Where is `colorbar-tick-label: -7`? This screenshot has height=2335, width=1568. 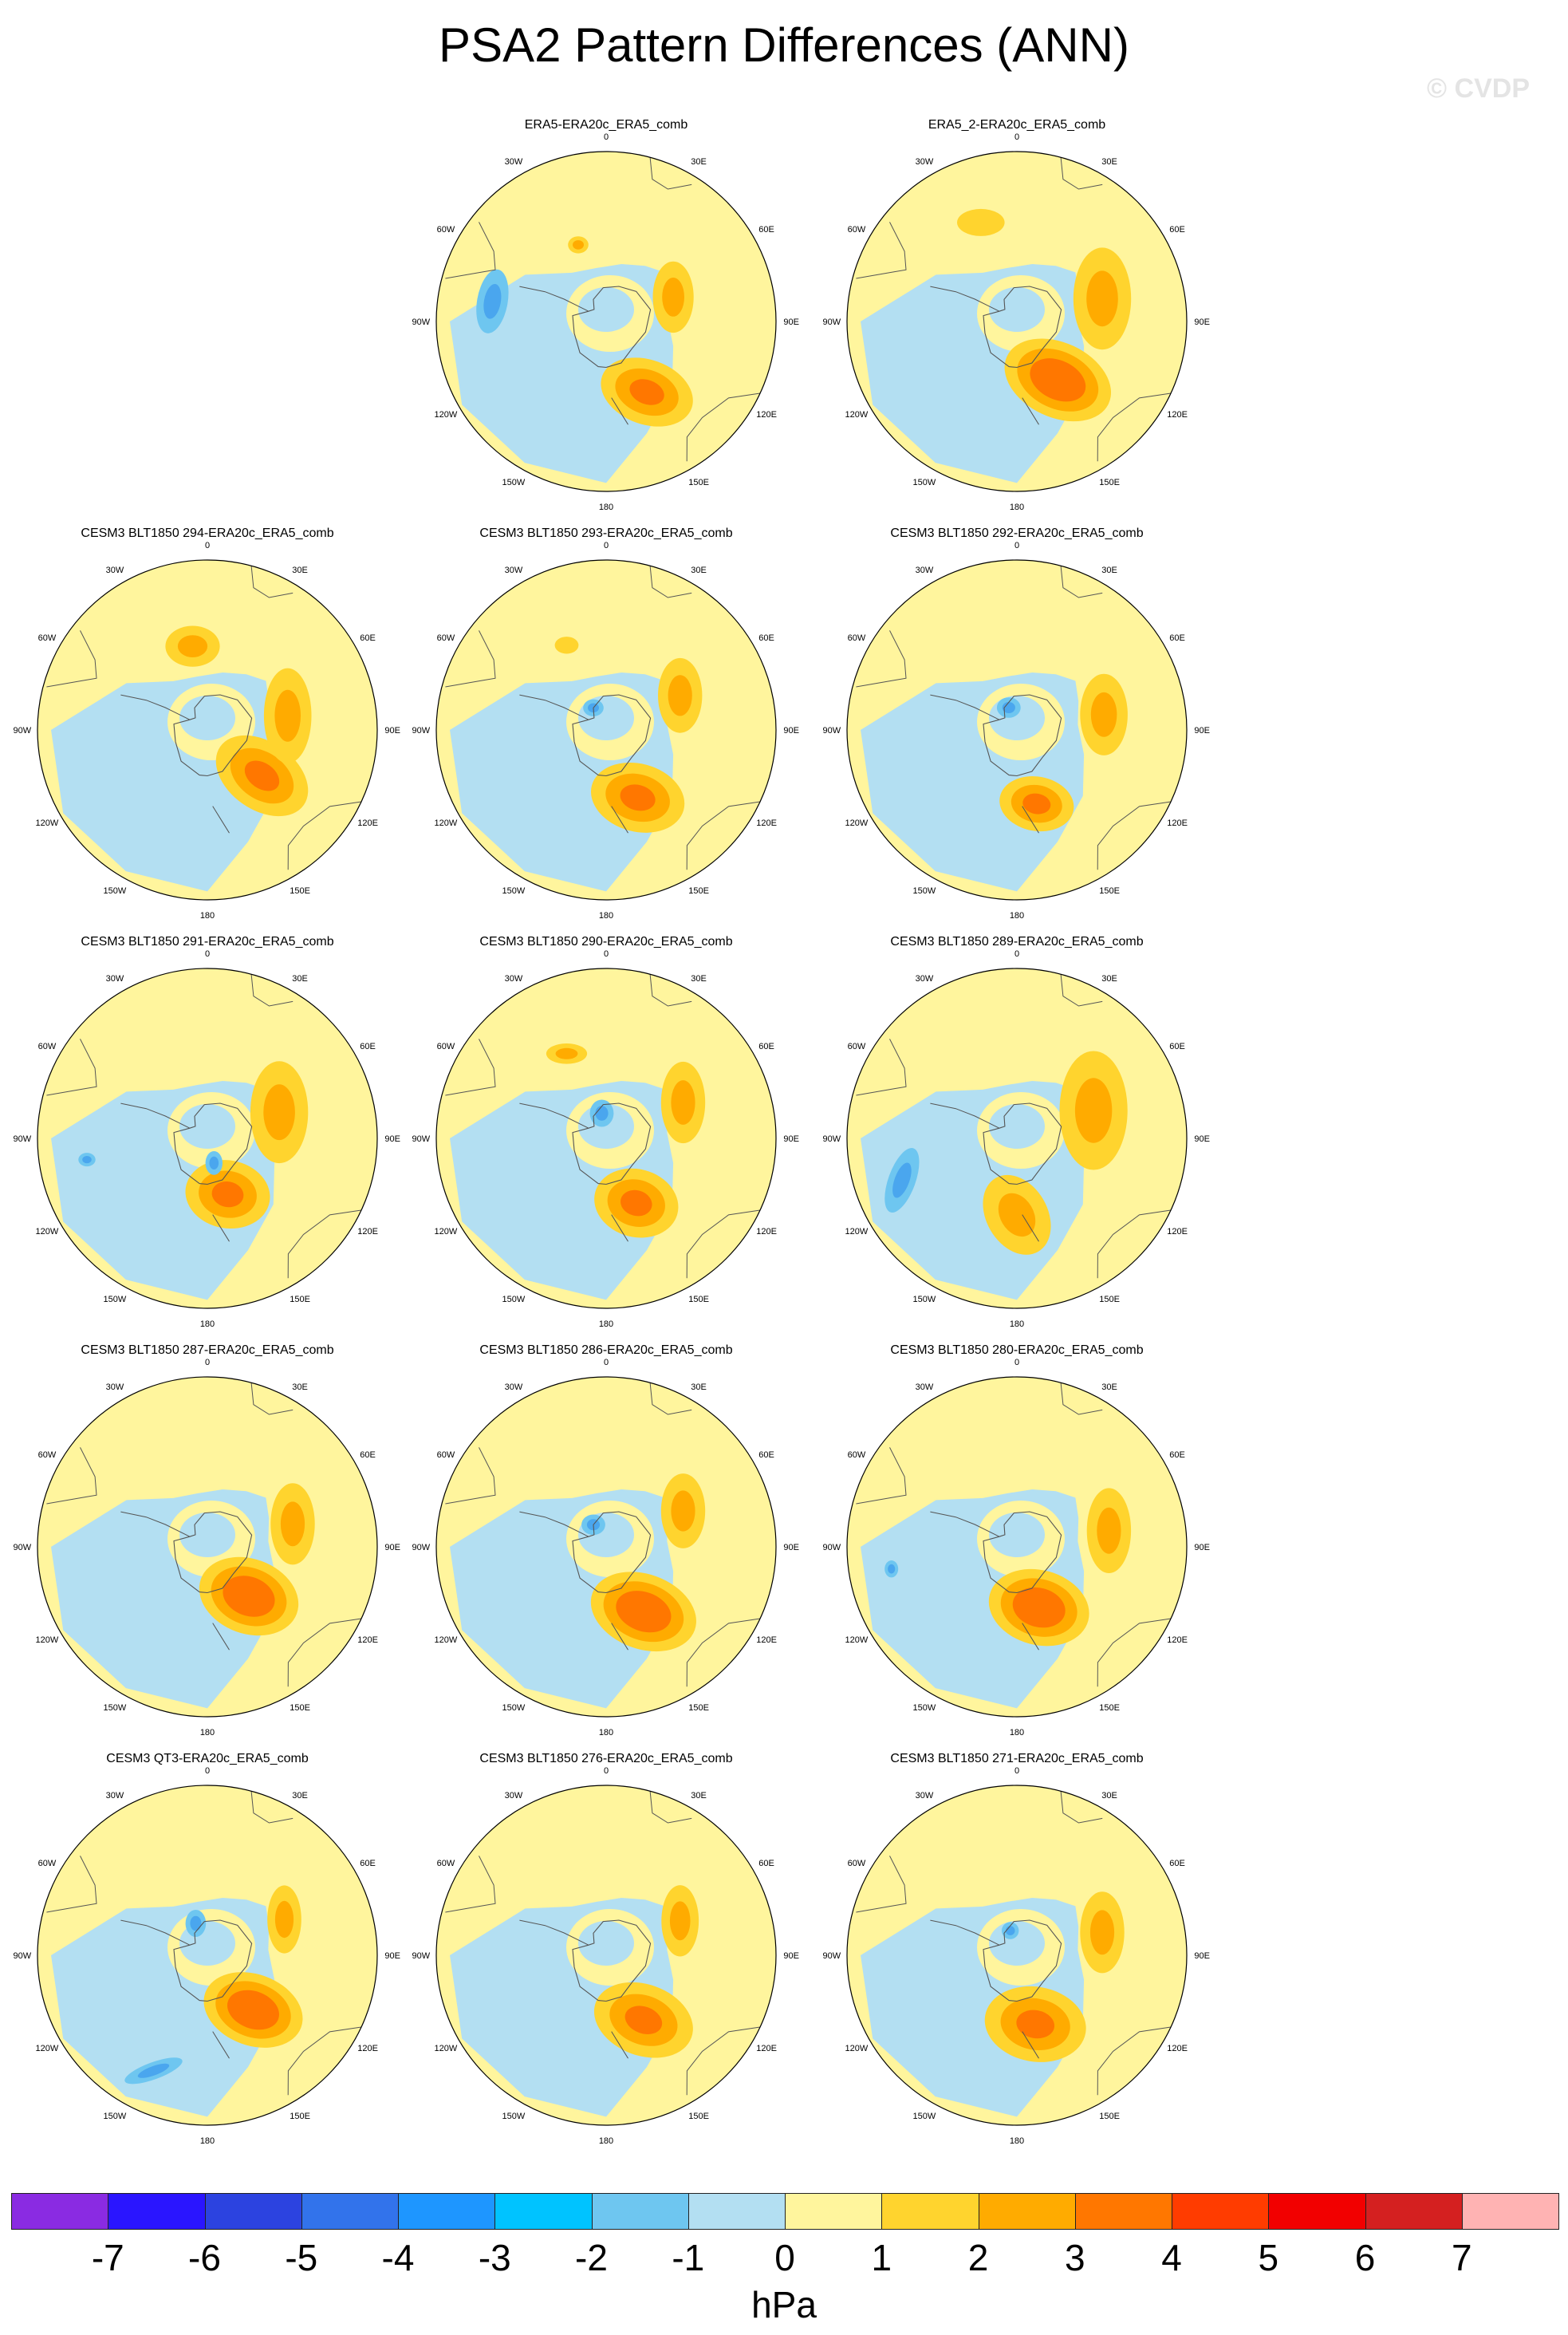
colorbar-tick-label: -7 is located at coordinates (107, 2257).